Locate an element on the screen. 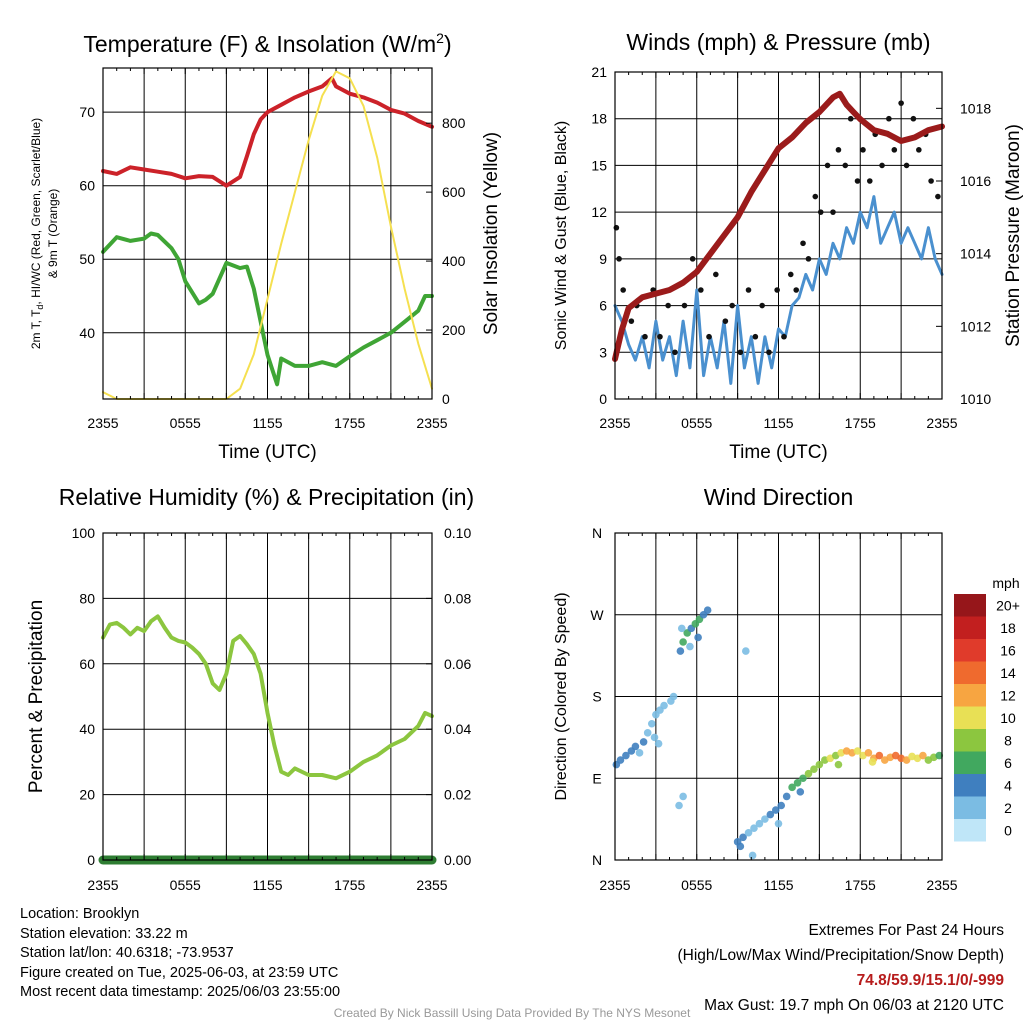 This screenshot has width=1024, height=1024. extremes-values: 74.8/59.9/15.1/0/-999 is located at coordinates (930, 980).